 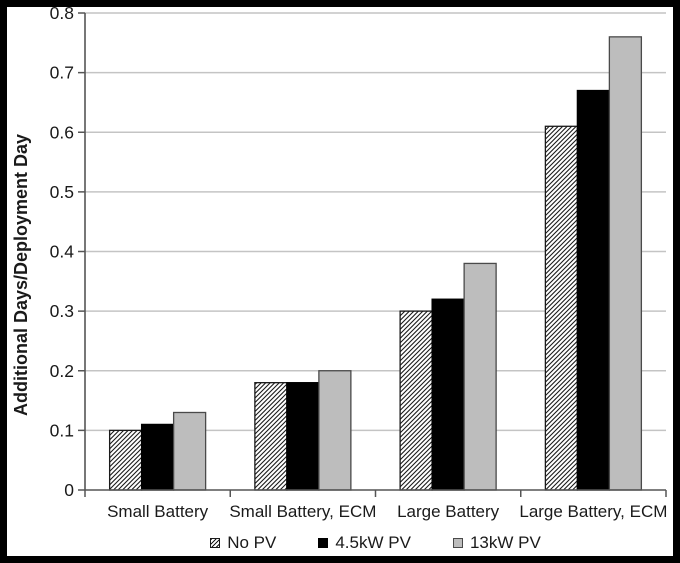 I want to click on y-tick-label: 0, so click(x=69, y=490).